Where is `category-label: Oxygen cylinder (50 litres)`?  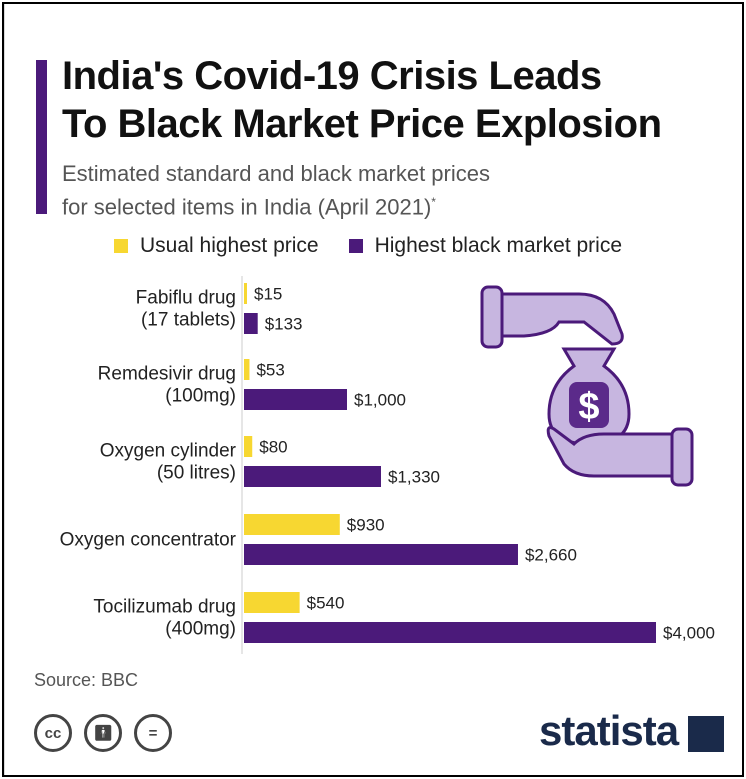
category-label: Oxygen cylinder (50 litres) is located at coordinates (168, 462).